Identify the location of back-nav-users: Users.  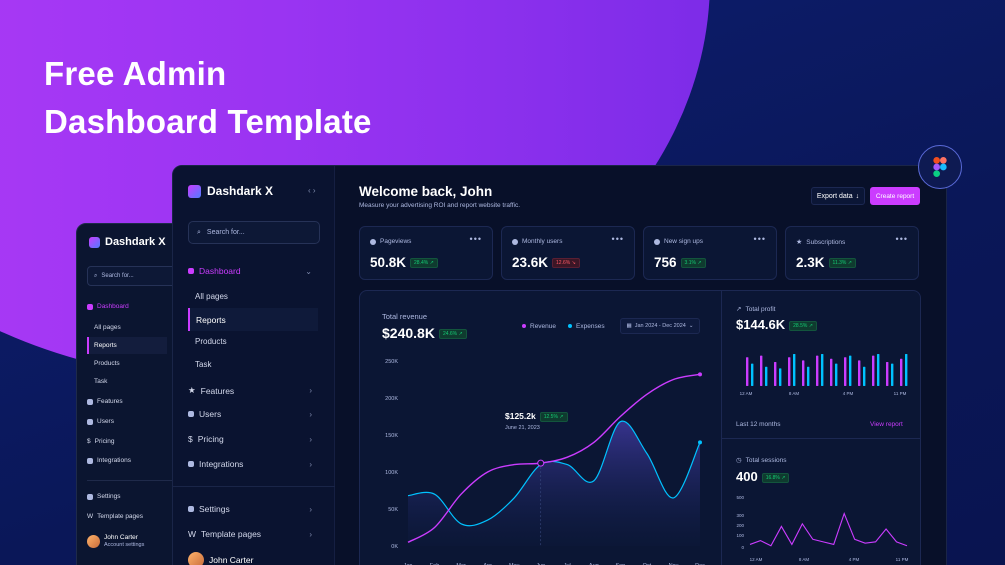
(100, 421).